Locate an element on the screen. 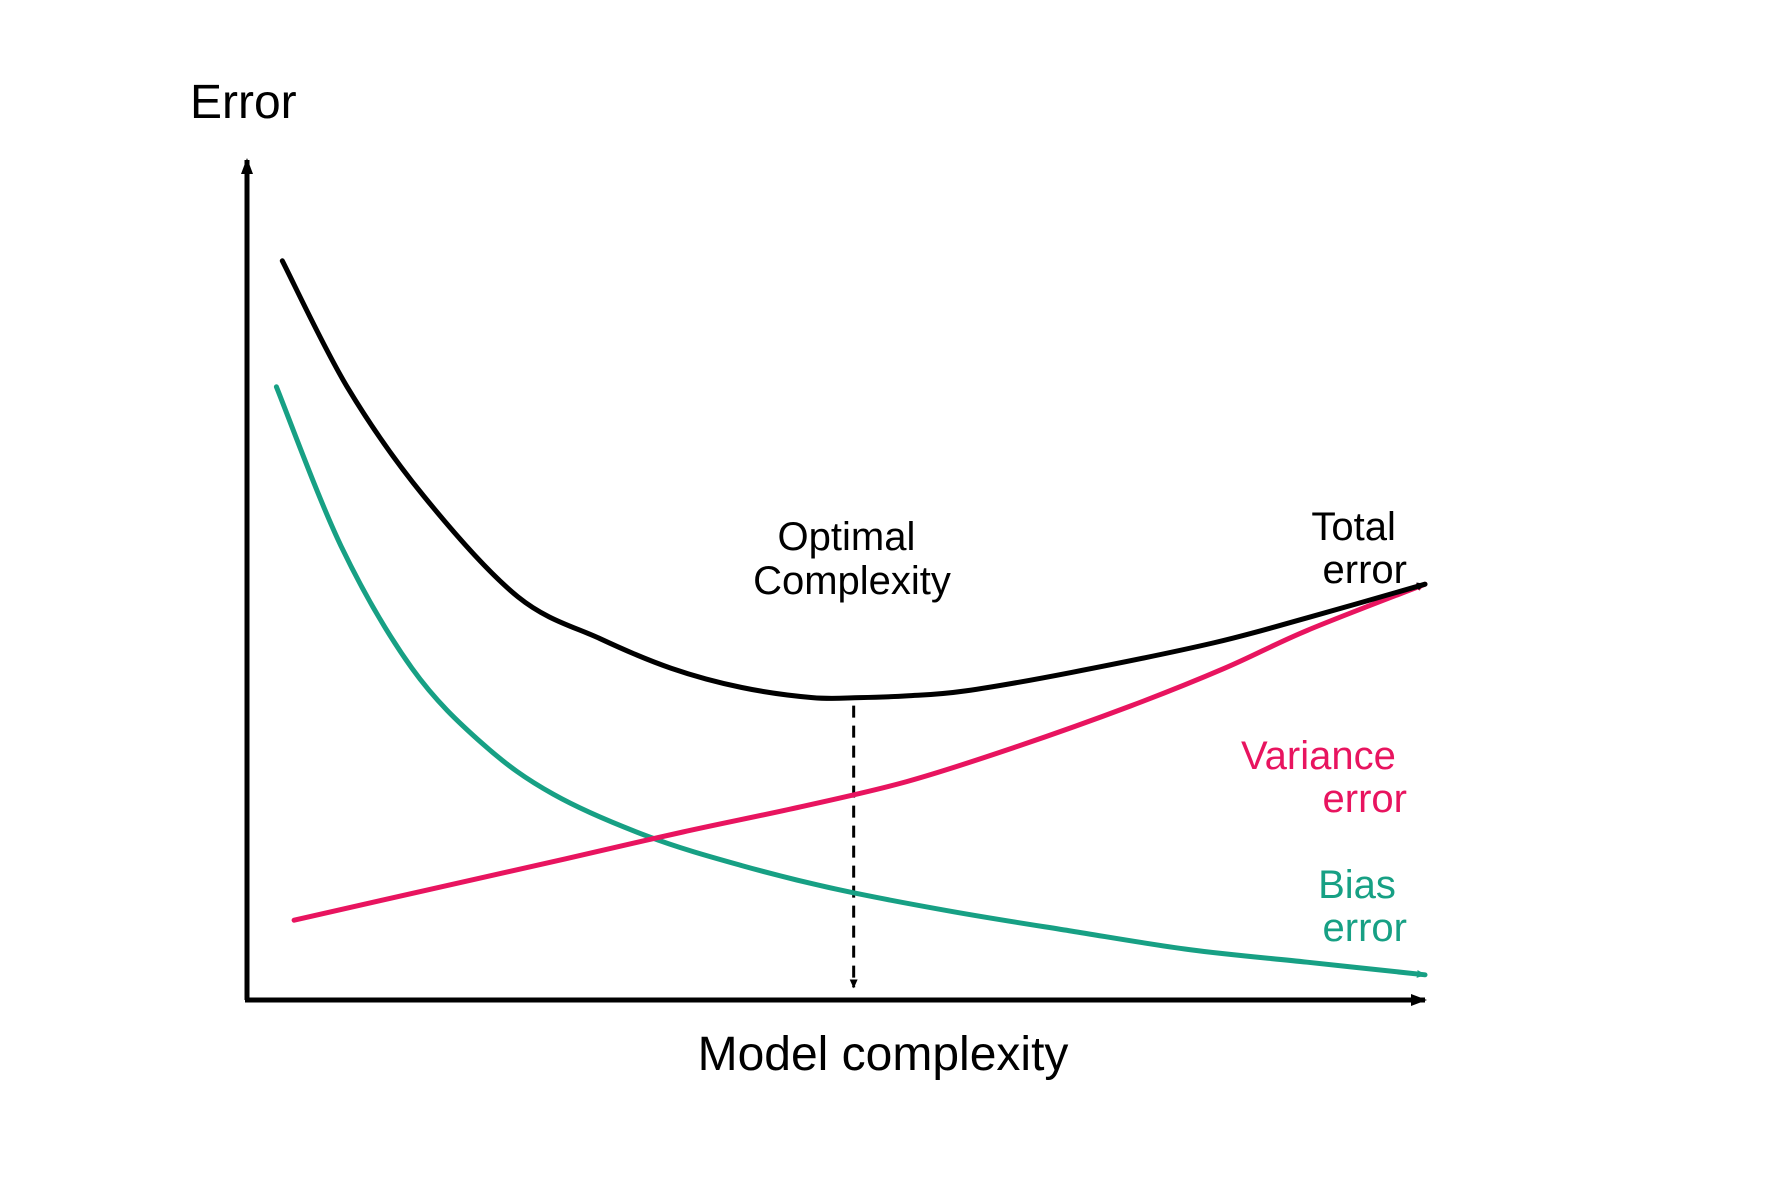 This screenshot has width=1772, height=1182. y-axis-label: Error is located at coordinates (243, 102).